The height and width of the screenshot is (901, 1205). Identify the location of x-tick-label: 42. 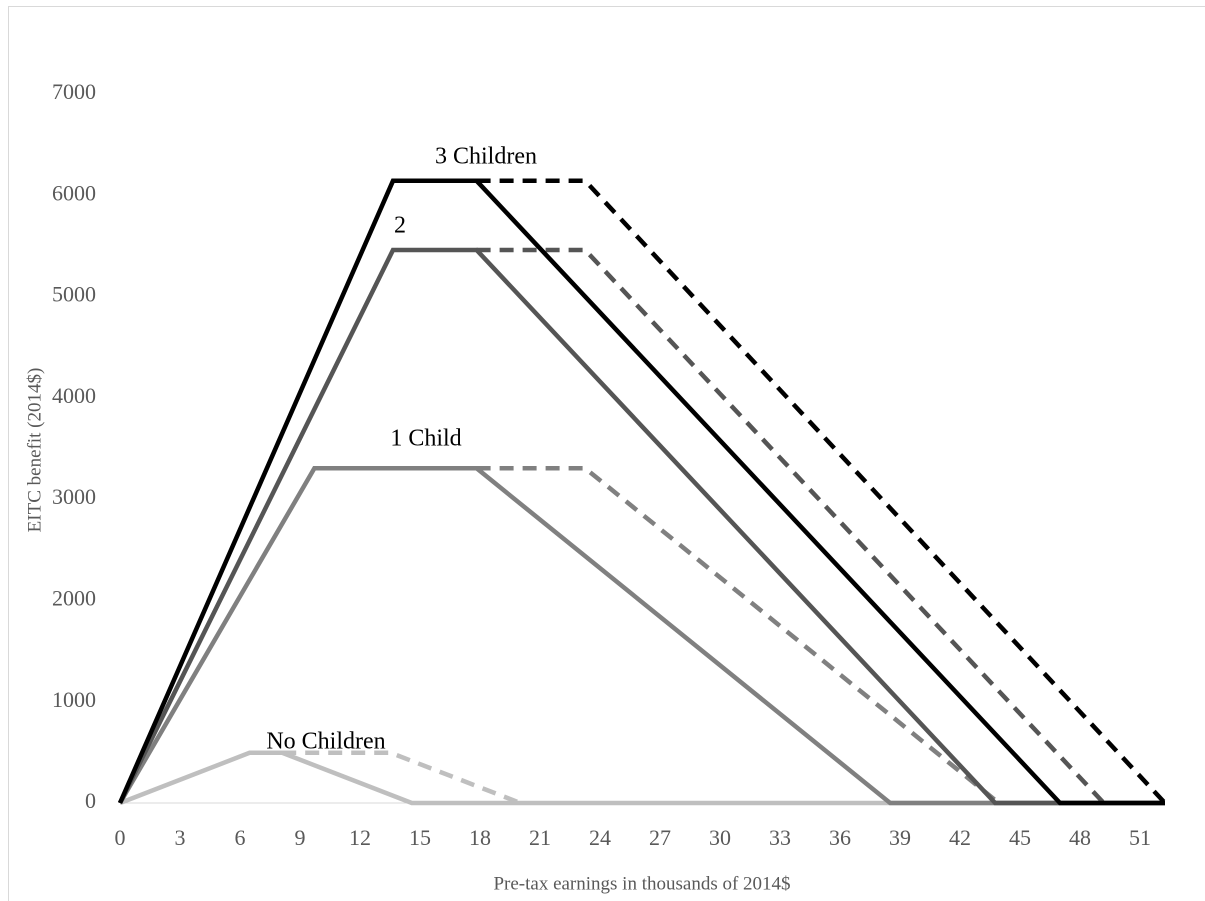
(960, 837).